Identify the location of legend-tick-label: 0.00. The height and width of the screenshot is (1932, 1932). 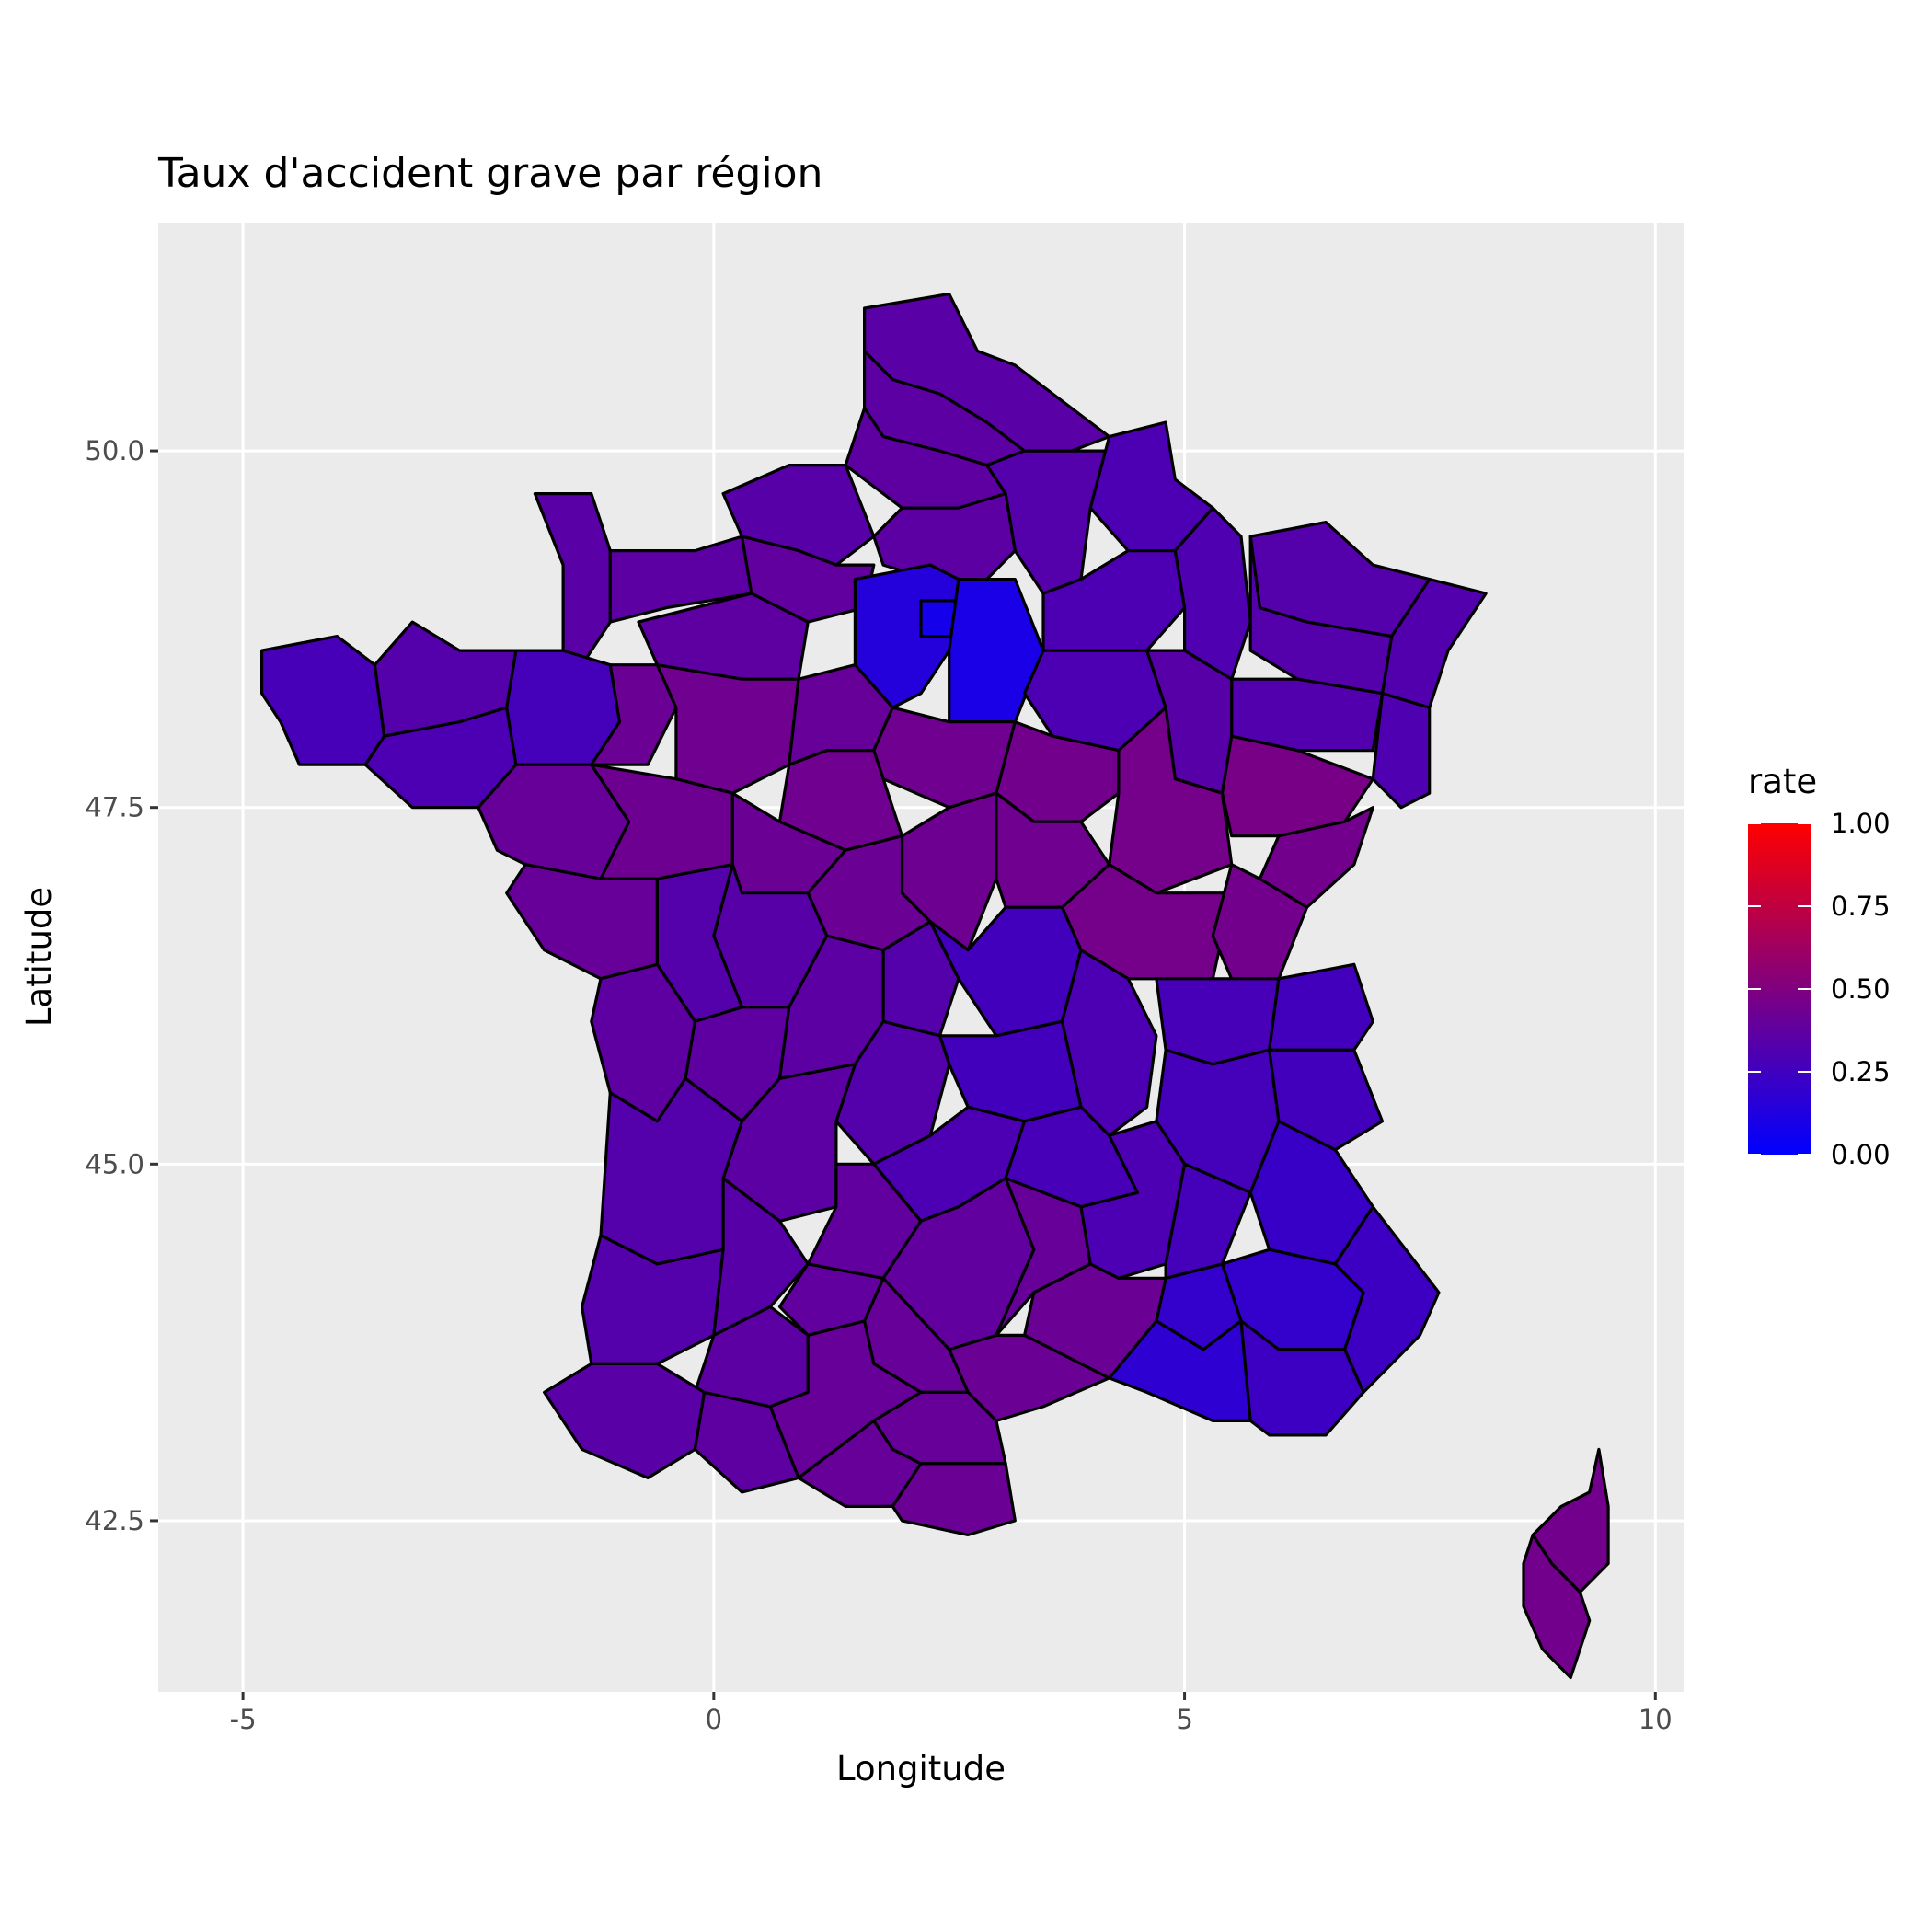
(1861, 1154).